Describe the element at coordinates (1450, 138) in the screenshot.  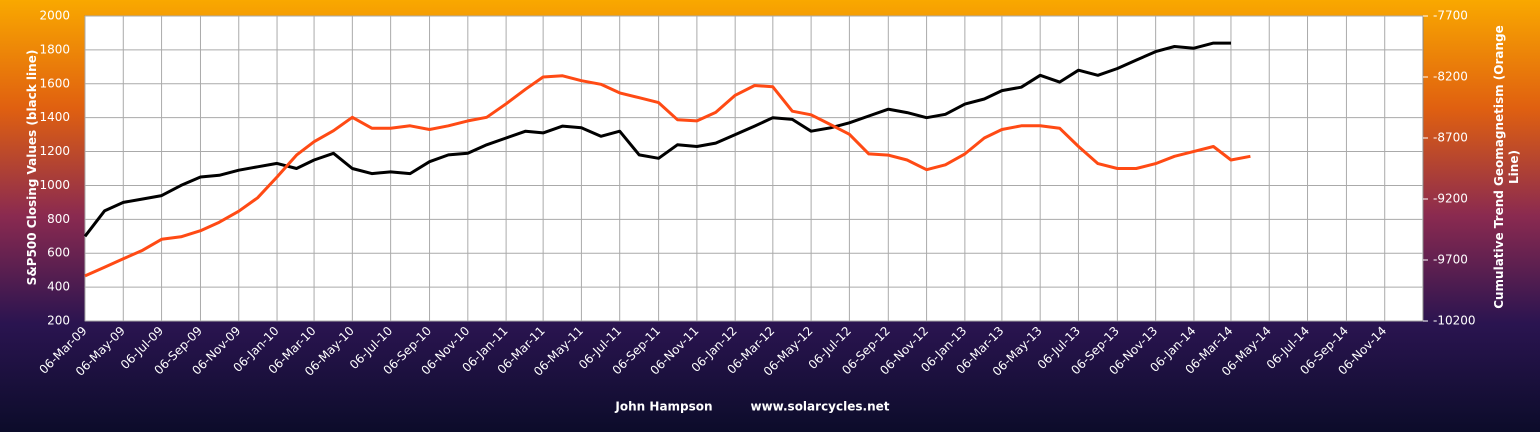
I see `y2-tick-label: -8700` at that location.